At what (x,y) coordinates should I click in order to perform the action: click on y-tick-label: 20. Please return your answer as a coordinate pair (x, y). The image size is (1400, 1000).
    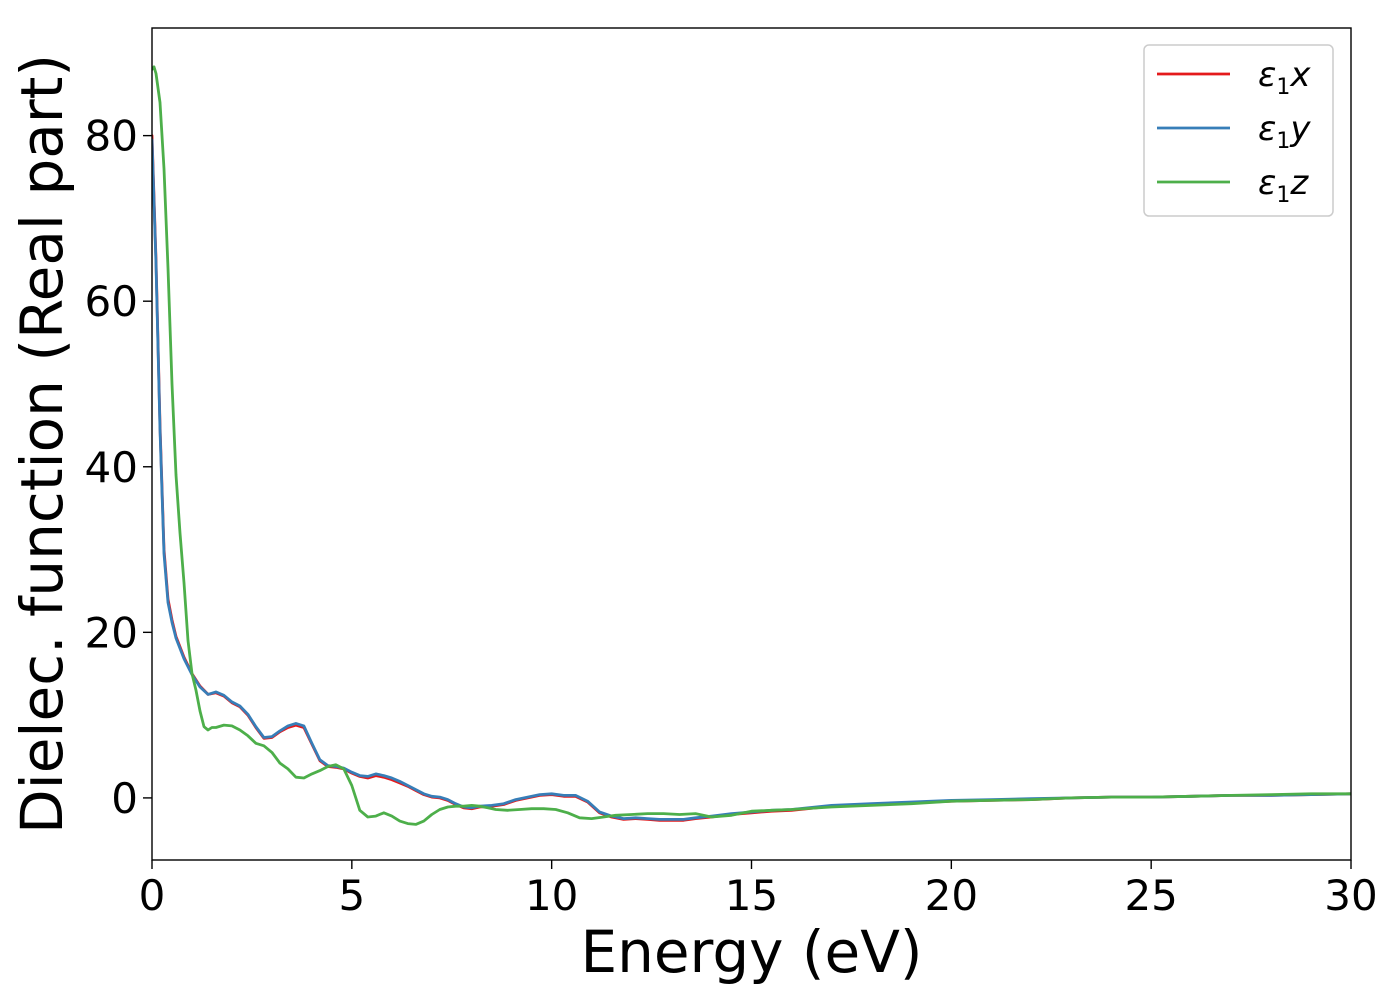
    Looking at the image, I should click on (111, 632).